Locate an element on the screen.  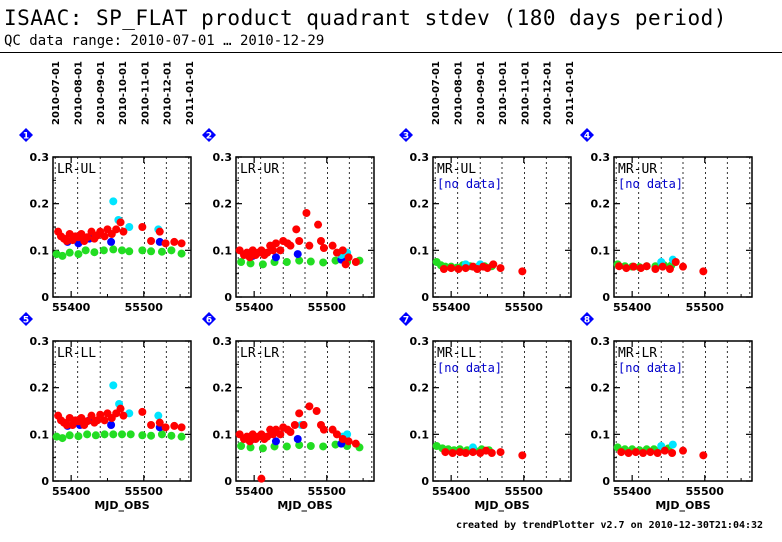
date-tick-label: 2010-07-01 is located at coordinates (436, 93).